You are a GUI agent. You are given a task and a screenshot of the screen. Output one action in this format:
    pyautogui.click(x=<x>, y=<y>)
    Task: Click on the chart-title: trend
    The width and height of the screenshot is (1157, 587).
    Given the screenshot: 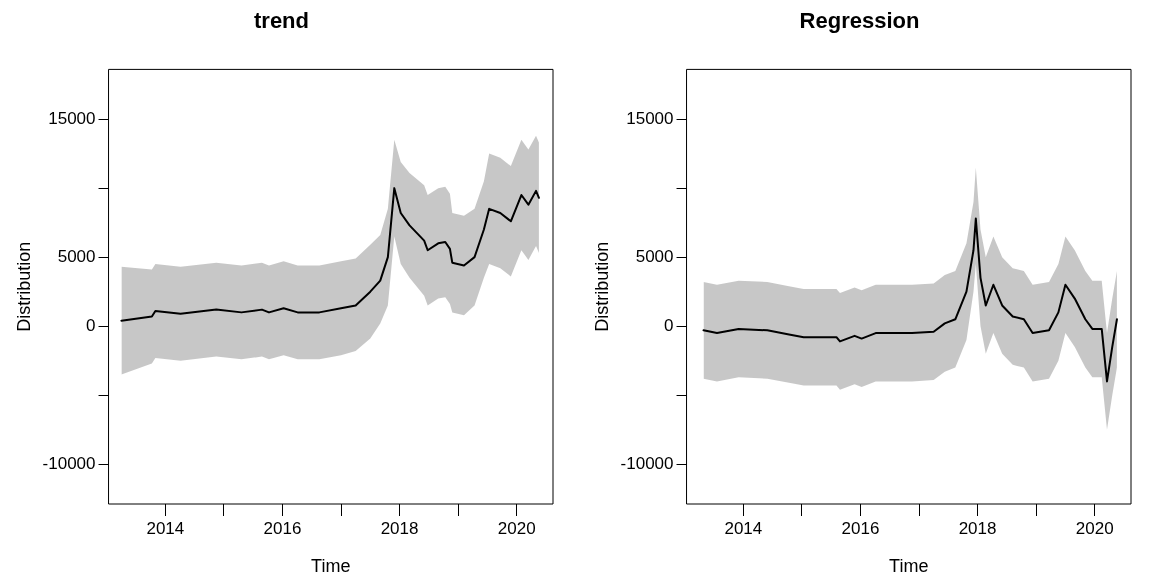 What is the action you would take?
    pyautogui.click(x=281, y=21)
    